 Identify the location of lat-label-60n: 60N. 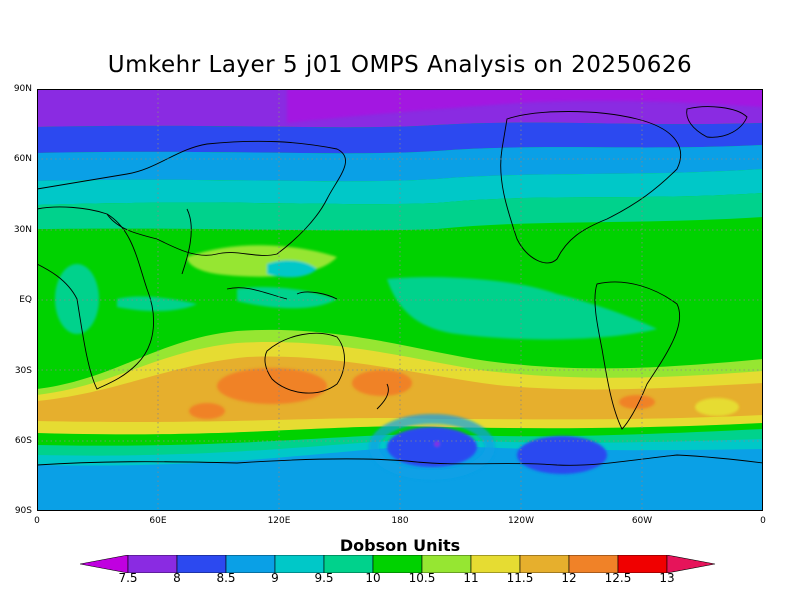
(22, 159).